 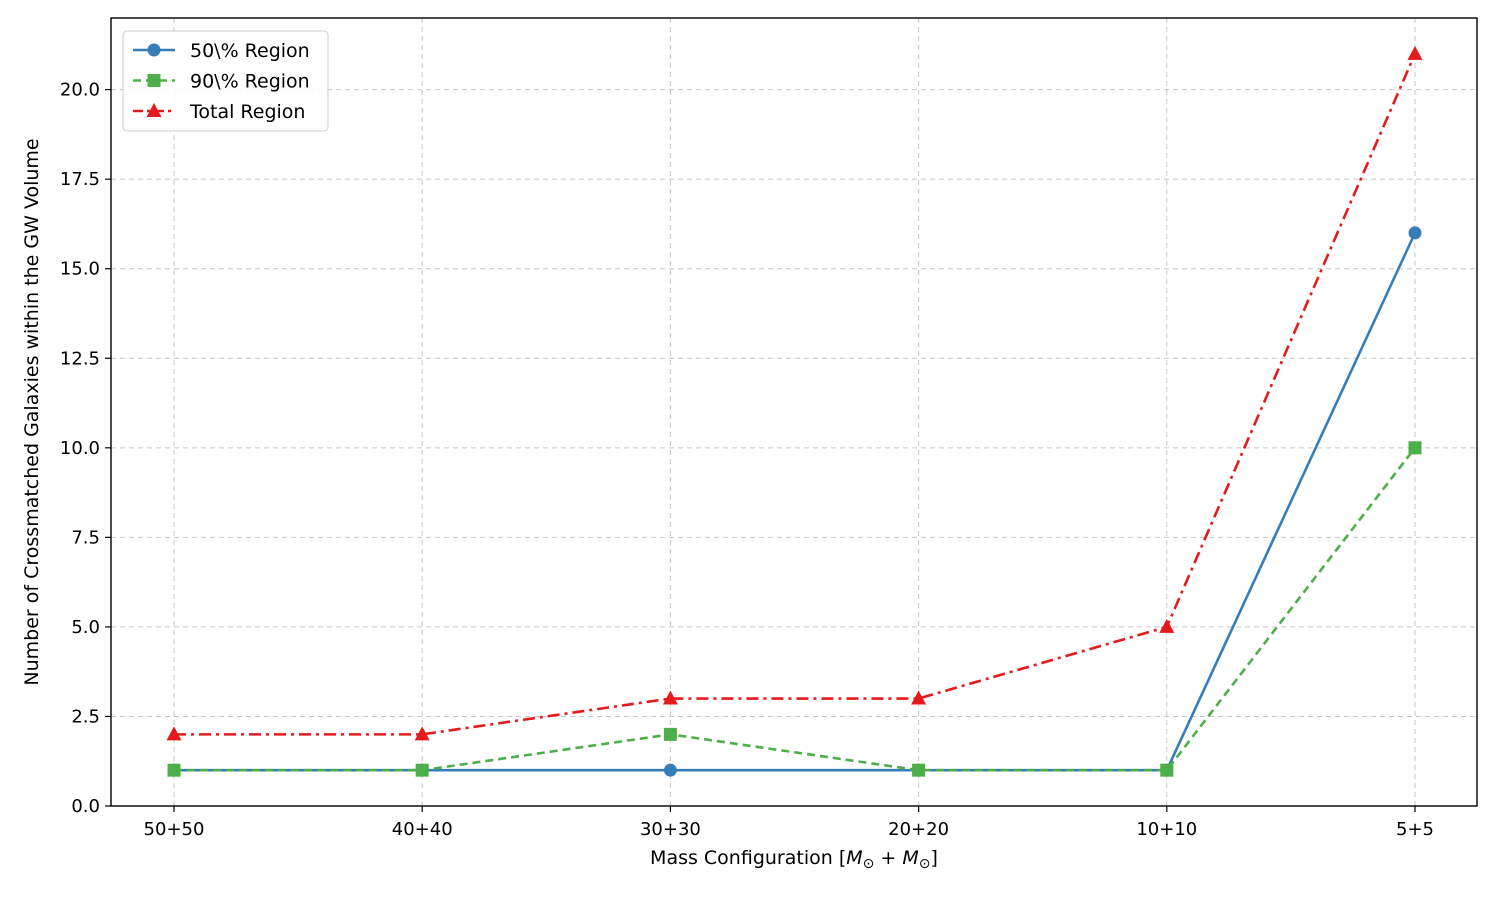 I want to click on y-tick-label: 15.0, so click(x=80, y=269).